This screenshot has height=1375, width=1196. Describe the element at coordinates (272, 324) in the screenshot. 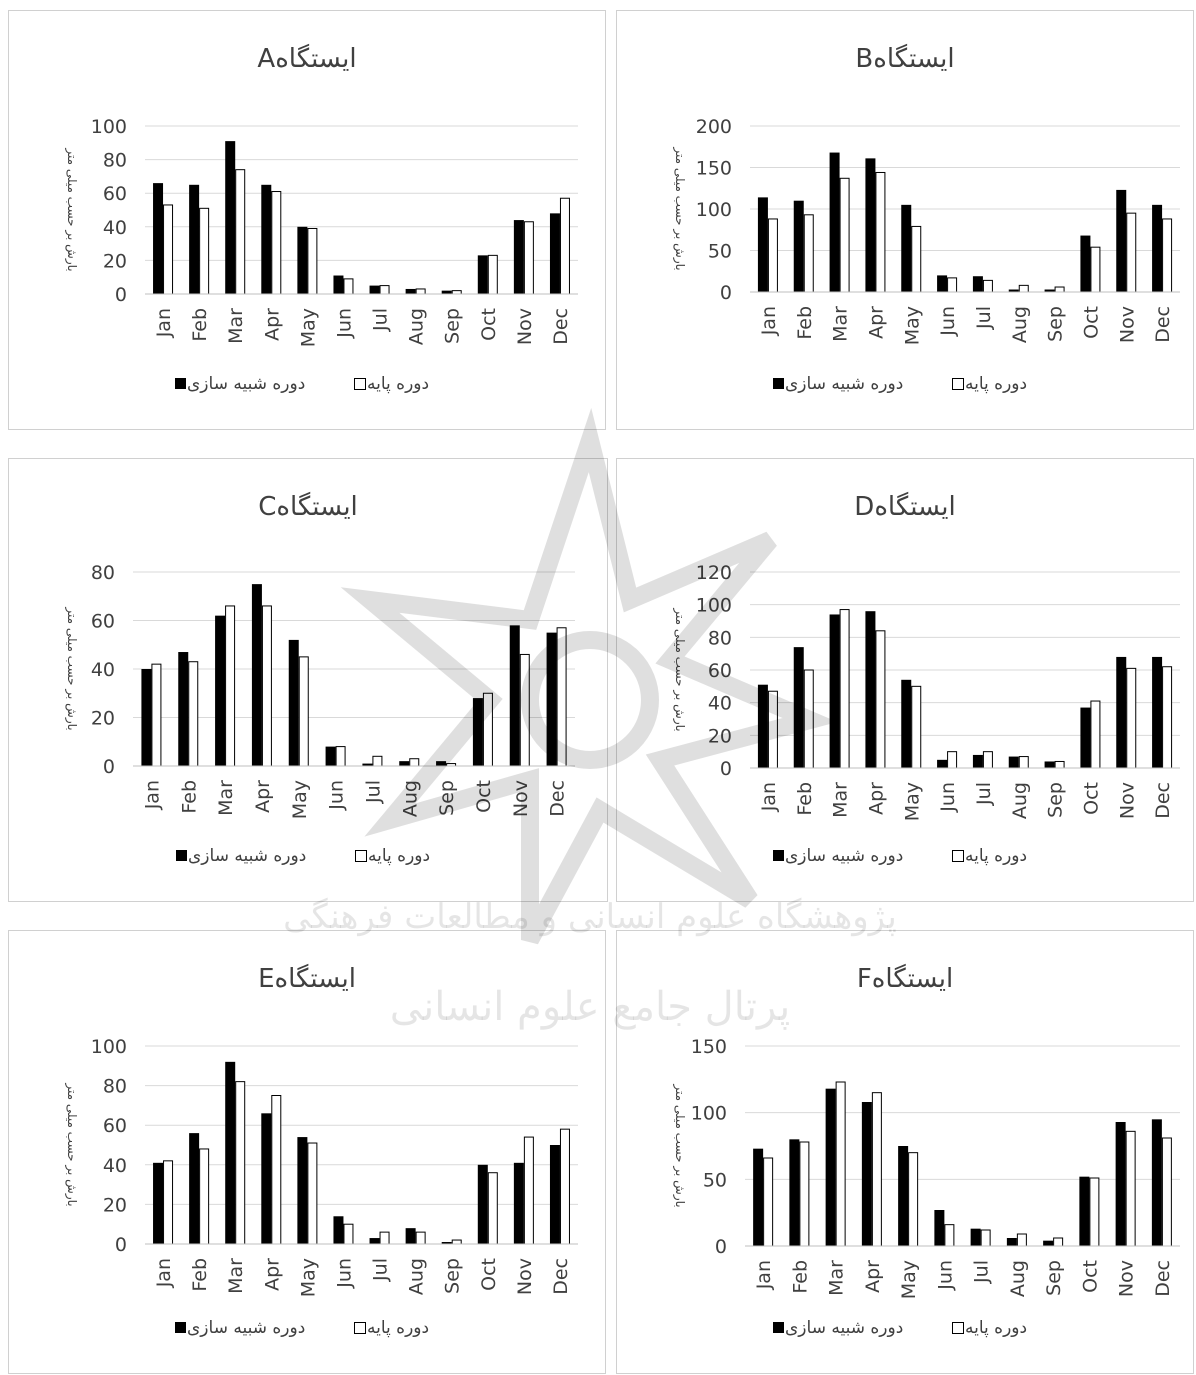

I see `x-tick-label: Apr` at that location.